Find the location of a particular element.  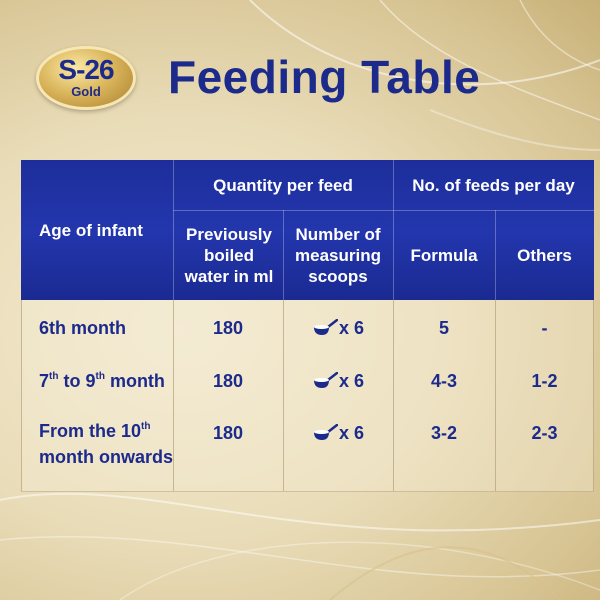

row-2-others: 1-2 is located at coordinates (544, 381).